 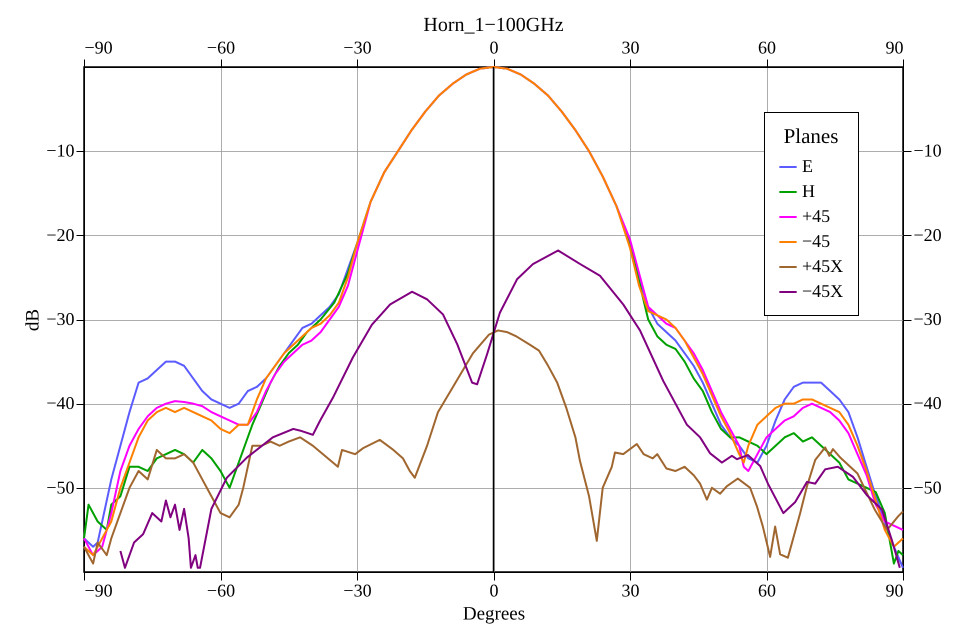 What do you see at coordinates (60, 319) in the screenshot?
I see `y-tick-label: −30` at bounding box center [60, 319].